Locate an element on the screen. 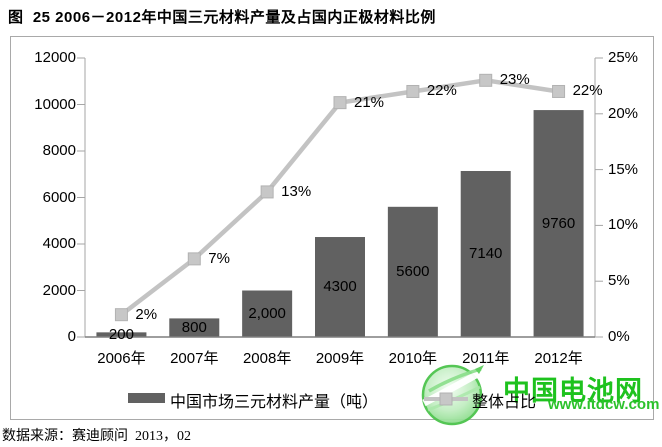 This screenshot has width=662, height=447. line-marker-2006年 is located at coordinates (121, 315).